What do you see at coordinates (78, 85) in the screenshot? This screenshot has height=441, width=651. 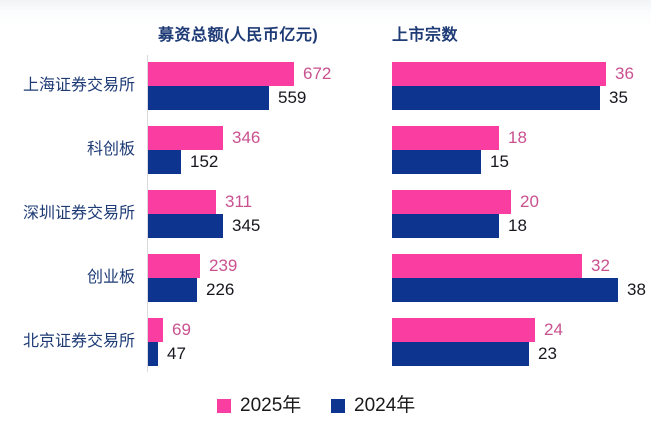 I see `category-label-shanghai: 上海证券交易所` at bounding box center [78, 85].